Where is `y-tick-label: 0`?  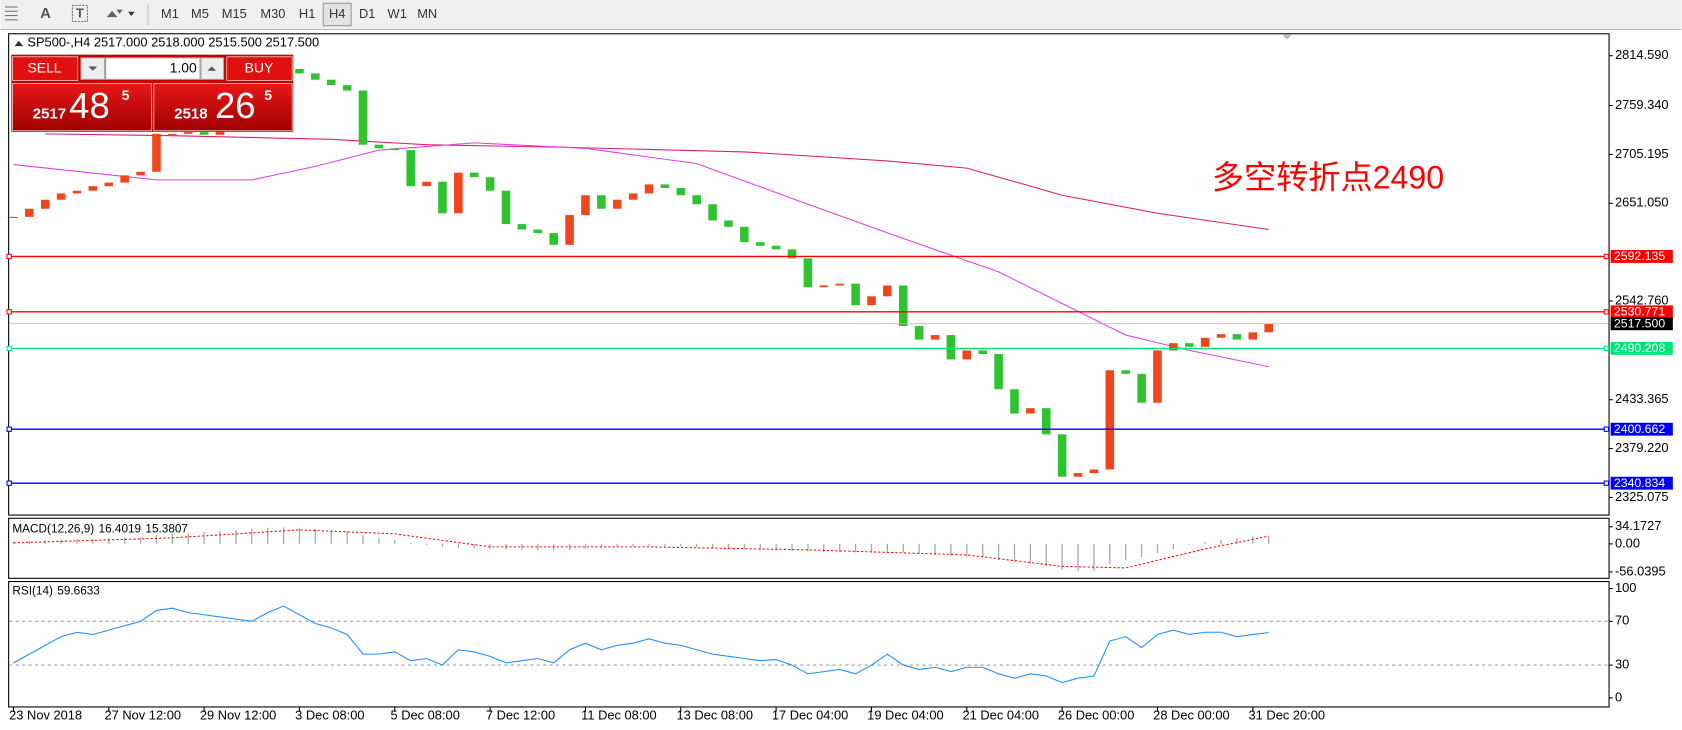
y-tick-label: 0 is located at coordinates (1618, 696).